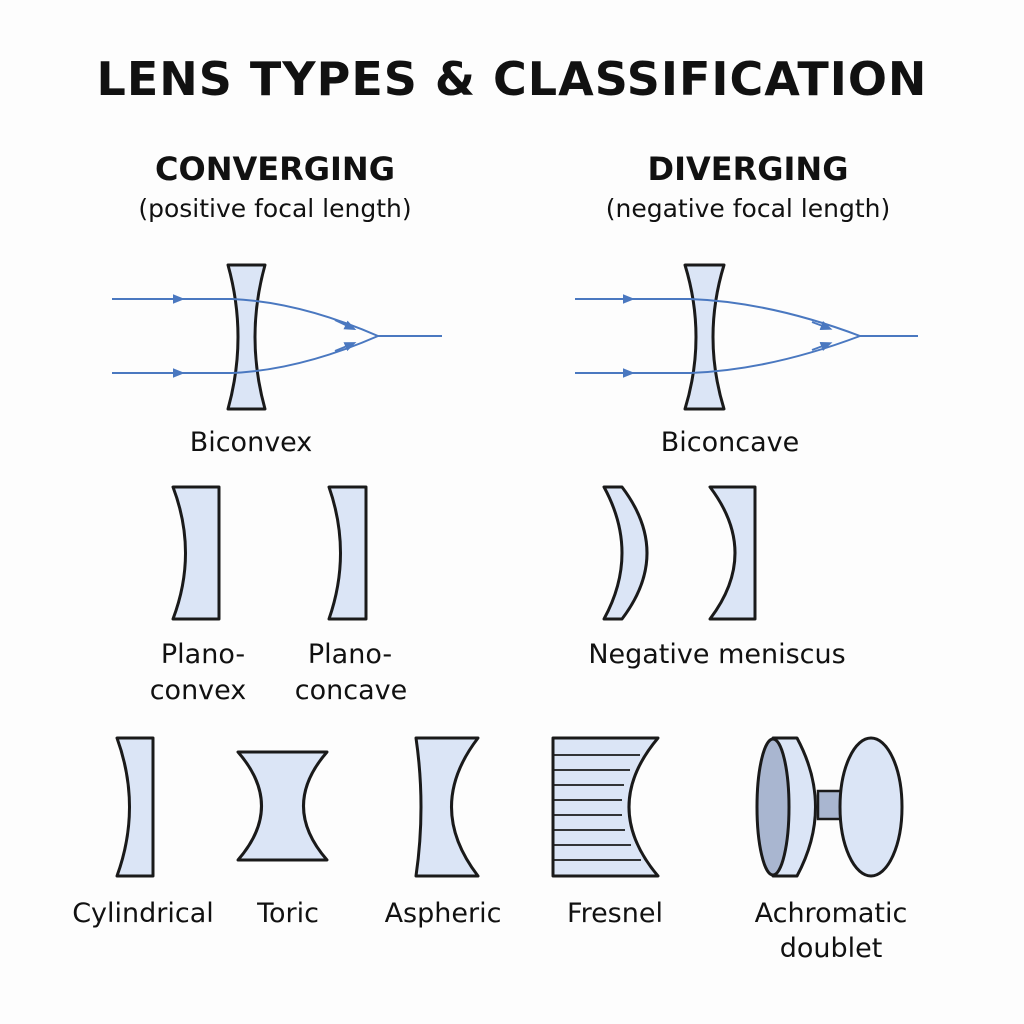 This screenshot has height=1024, width=1024. What do you see at coordinates (282, 806) in the screenshot?
I see `toric-lens` at bounding box center [282, 806].